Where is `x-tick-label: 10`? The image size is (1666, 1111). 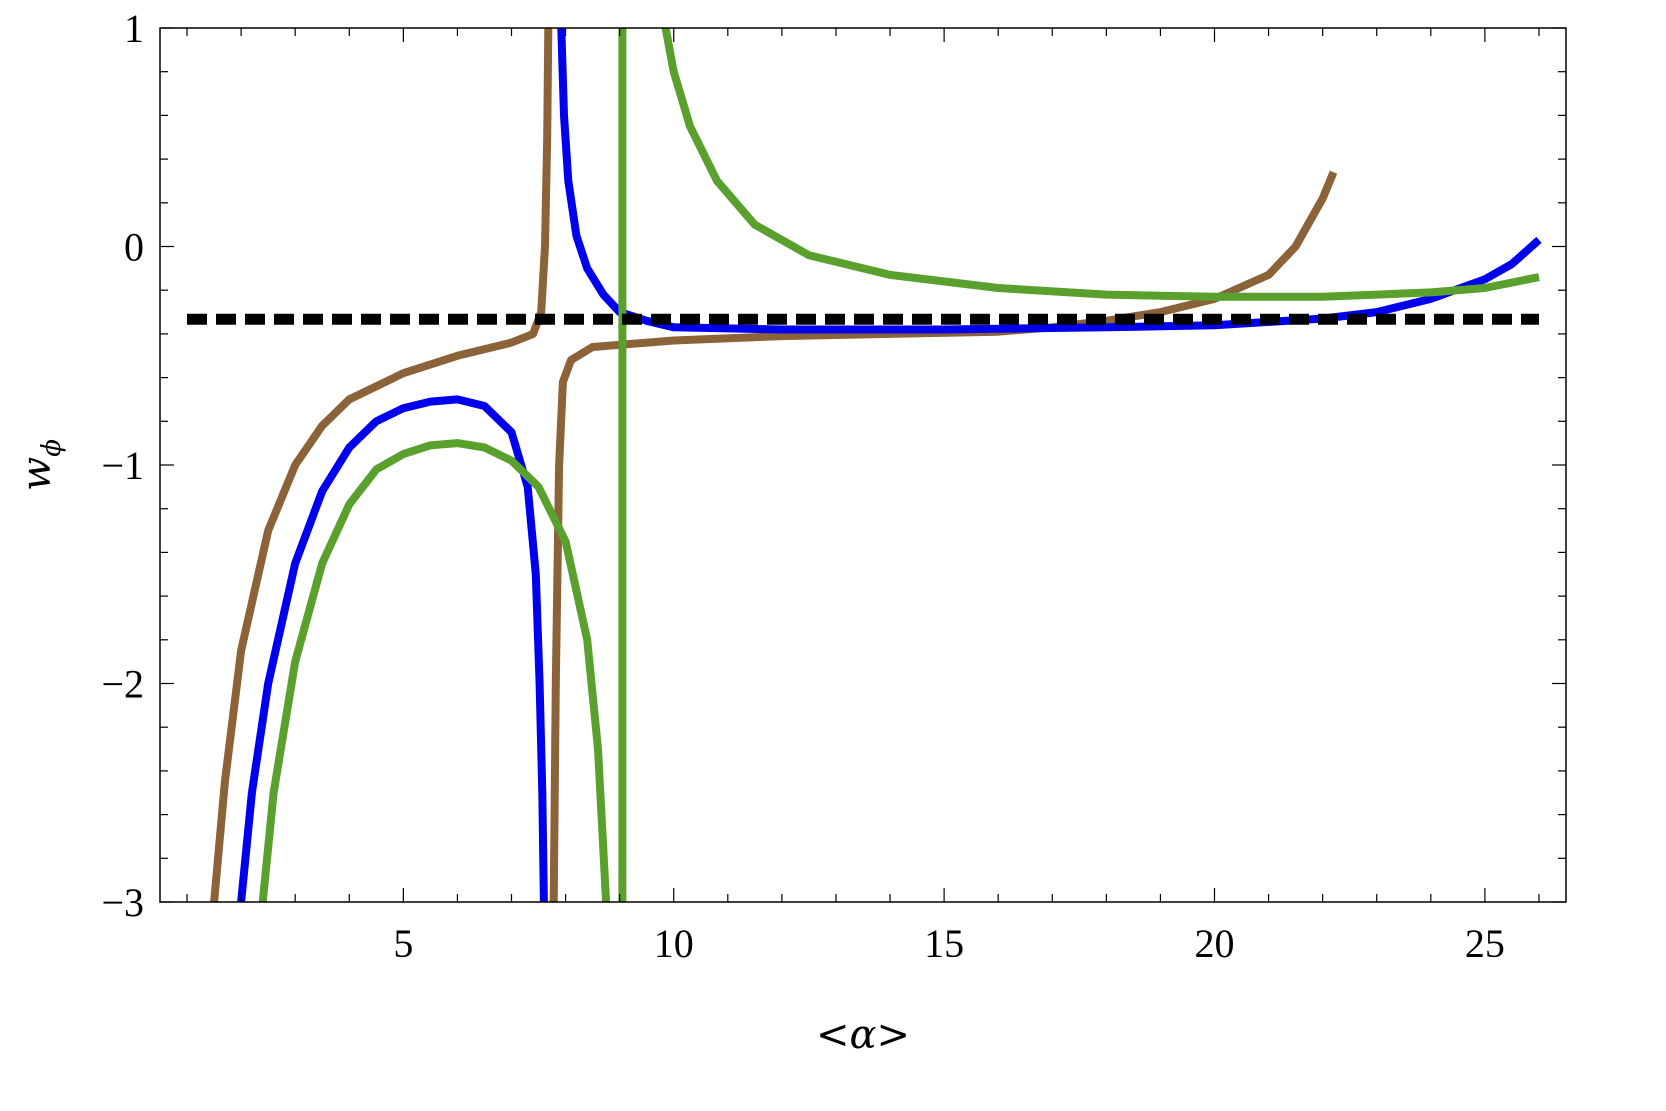
x-tick-label: 10 is located at coordinates (674, 943).